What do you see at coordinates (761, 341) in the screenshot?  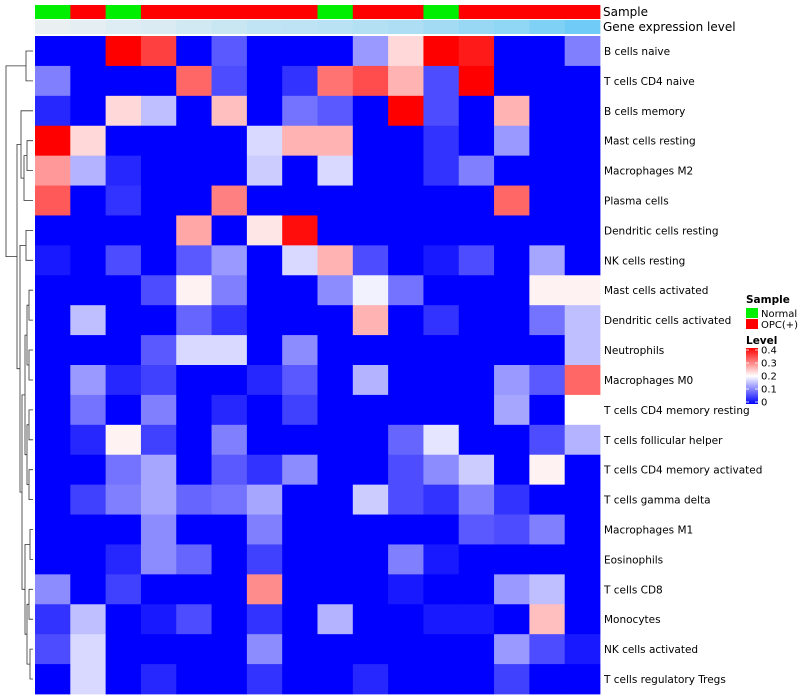 I see `legend-level-title: Level` at bounding box center [761, 341].